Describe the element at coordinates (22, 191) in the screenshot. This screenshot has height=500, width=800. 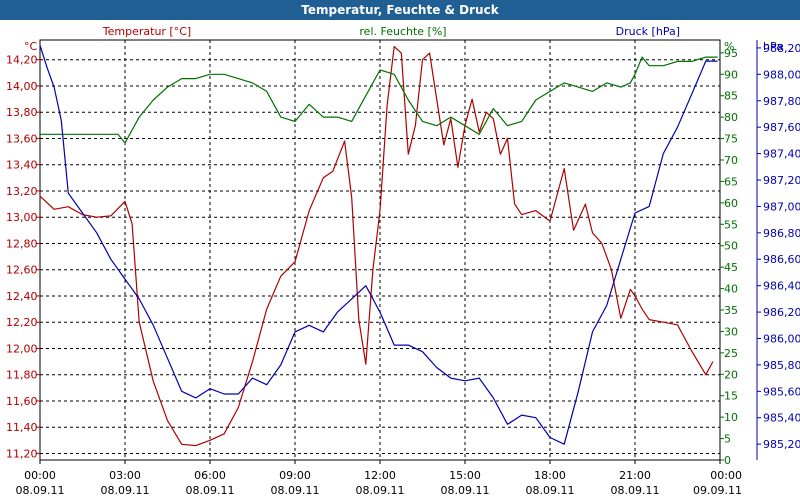
I see `temp-tick-label: 13,20` at that location.